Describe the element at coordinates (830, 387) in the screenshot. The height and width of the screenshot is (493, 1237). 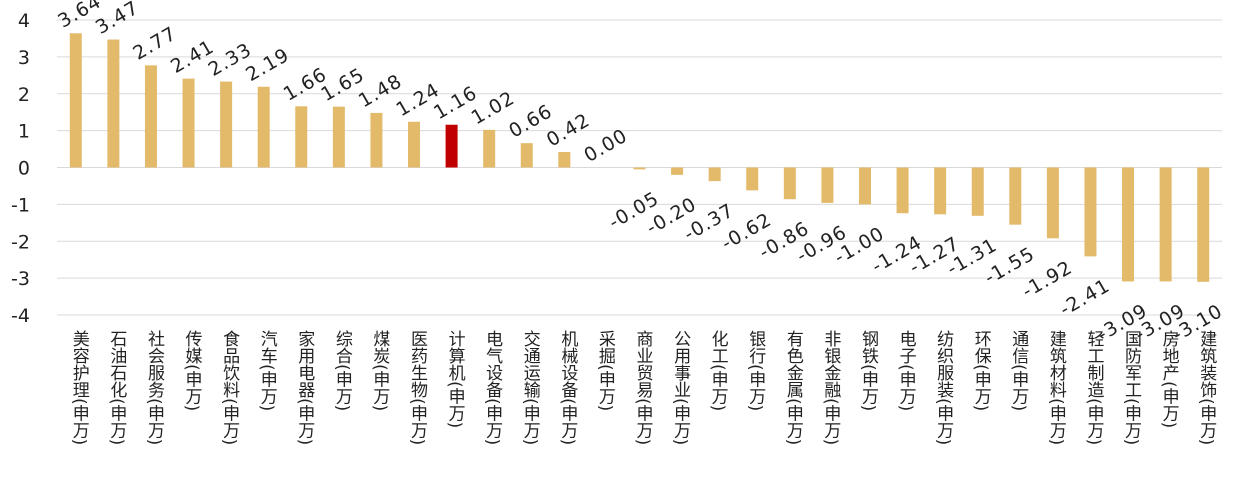
I see `category-label: 非银金融(申万)` at that location.